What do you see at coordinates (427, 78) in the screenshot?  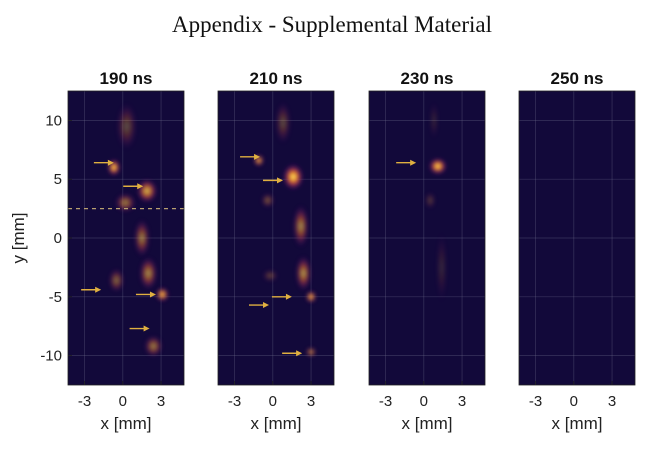 I see `panel-title: 230 ns` at bounding box center [427, 78].